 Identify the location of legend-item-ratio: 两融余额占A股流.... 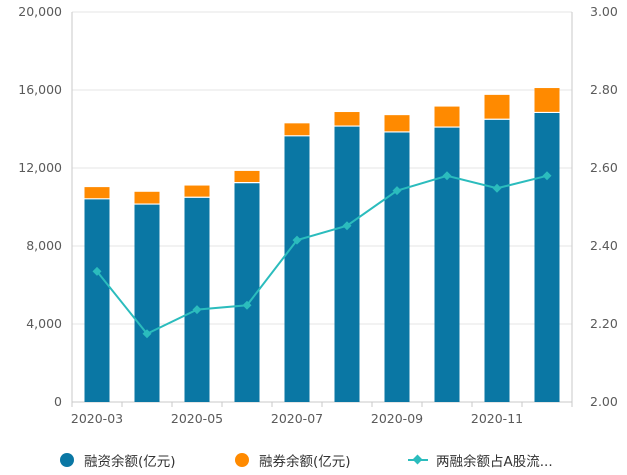
(480, 460).